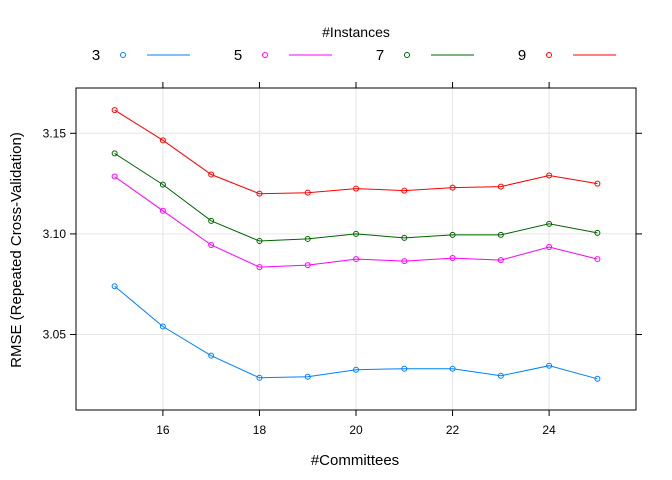 The height and width of the screenshot is (480, 672). Describe the element at coordinates (522, 55) in the screenshot. I see `legend-label-9: 9` at that location.